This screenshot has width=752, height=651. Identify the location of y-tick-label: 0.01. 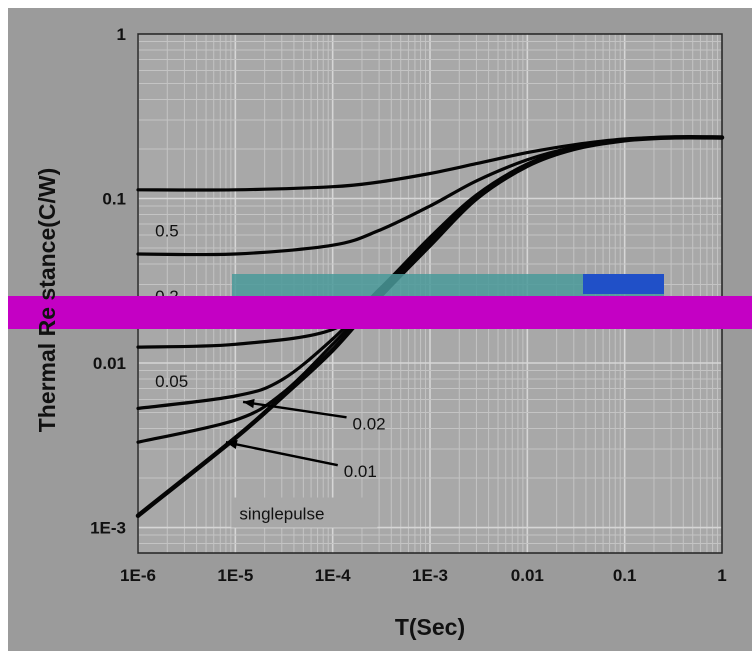
(109, 363).